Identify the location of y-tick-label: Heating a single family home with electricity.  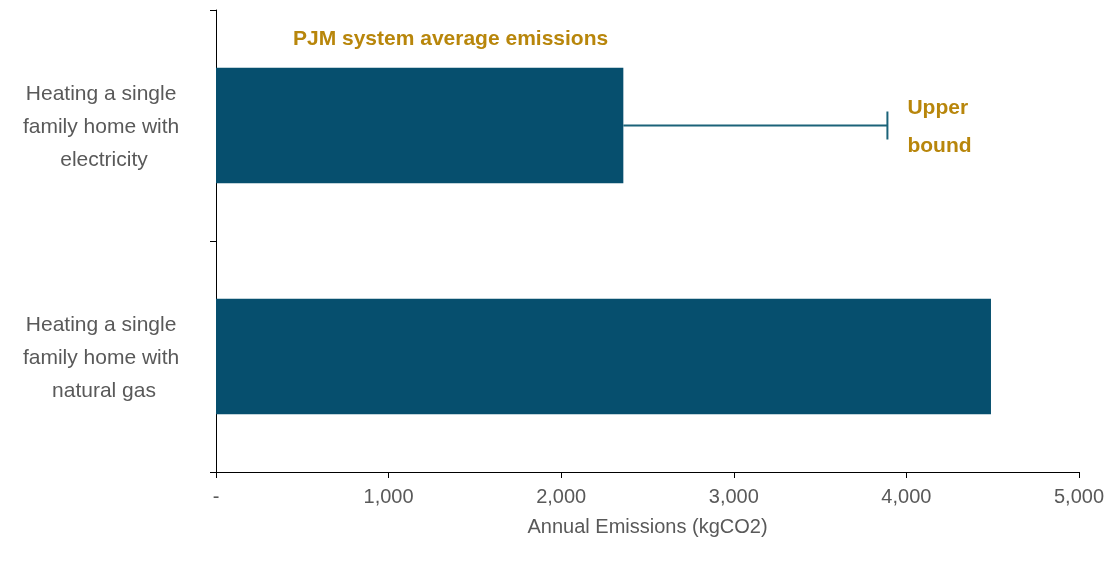
(104, 125).